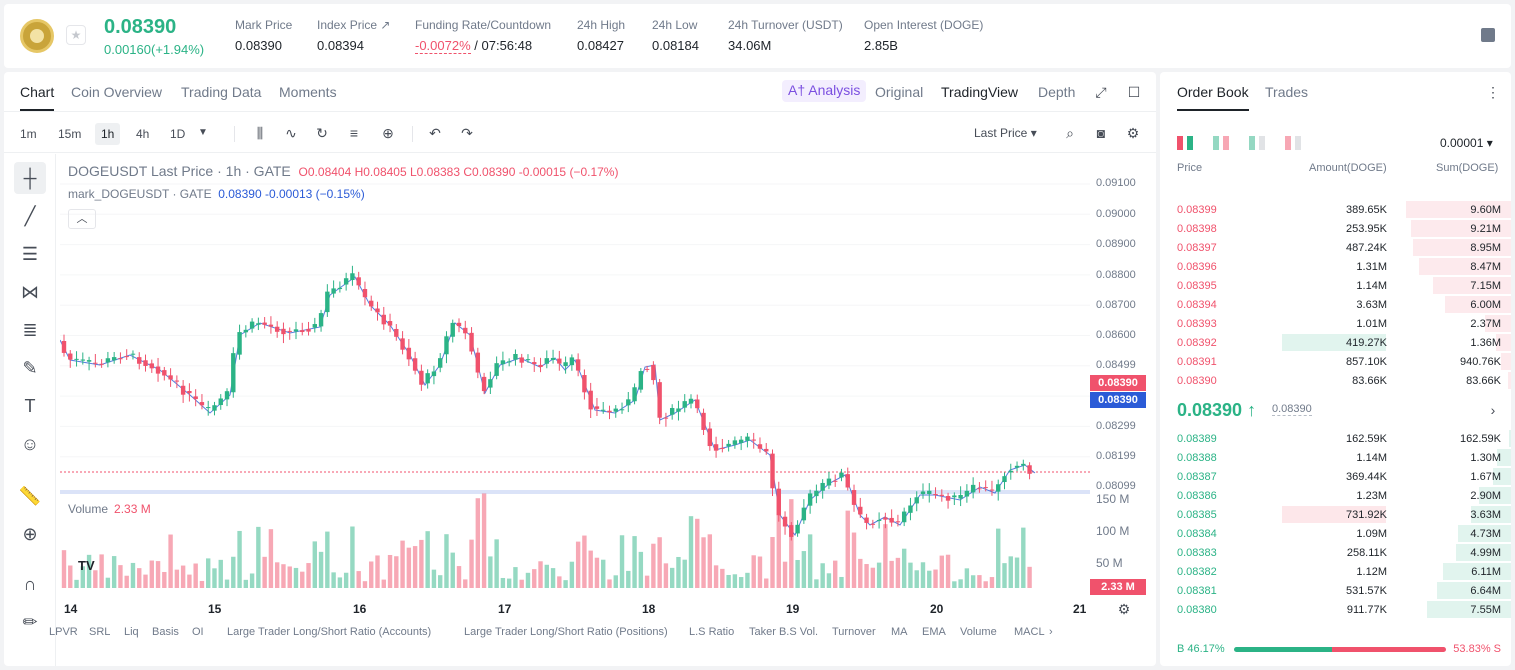  Describe the element at coordinates (435, 133) in the screenshot. I see `undo-icon: ↶` at that location.